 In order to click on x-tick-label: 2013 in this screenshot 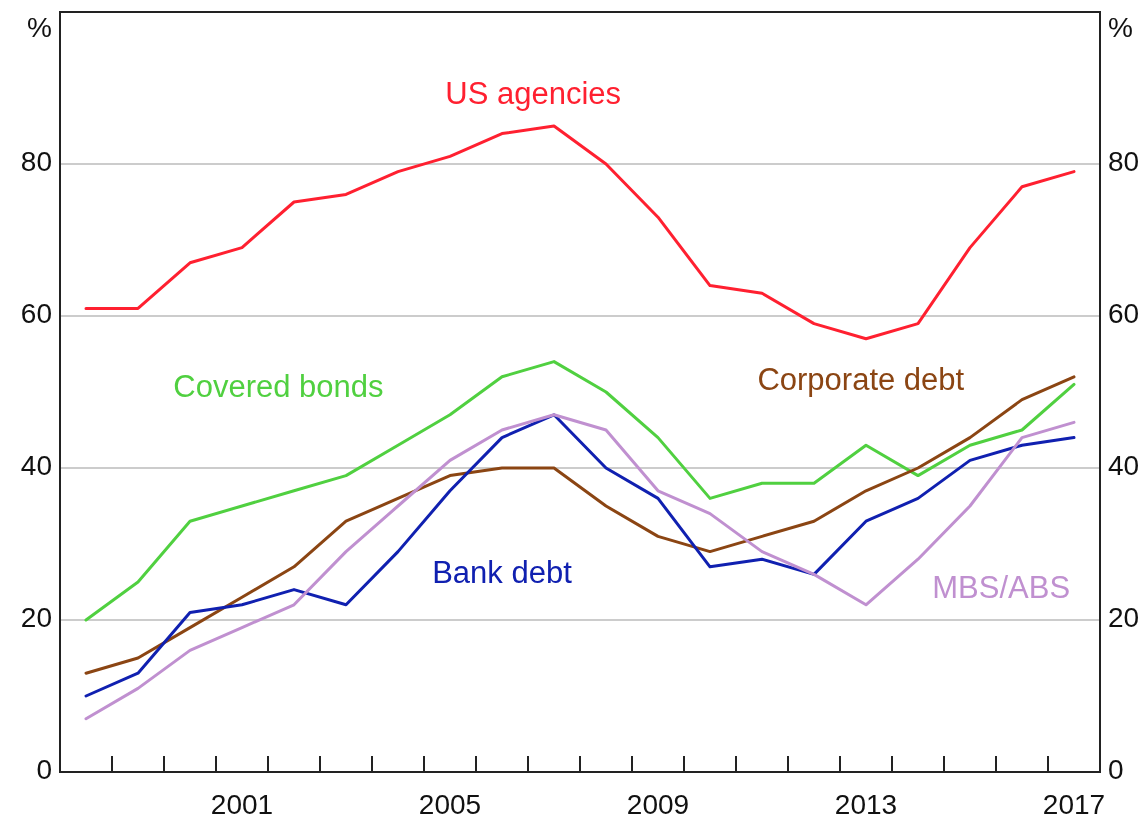, I will do `click(866, 804)`.